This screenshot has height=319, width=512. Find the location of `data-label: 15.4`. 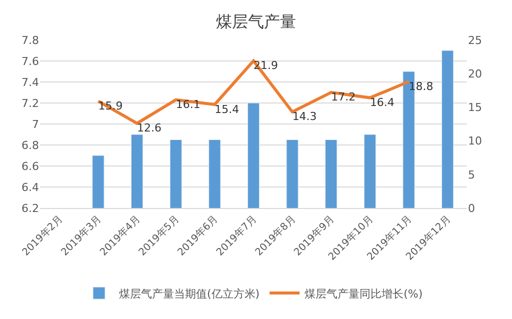

data-label: 15.4 is located at coordinates (227, 109).